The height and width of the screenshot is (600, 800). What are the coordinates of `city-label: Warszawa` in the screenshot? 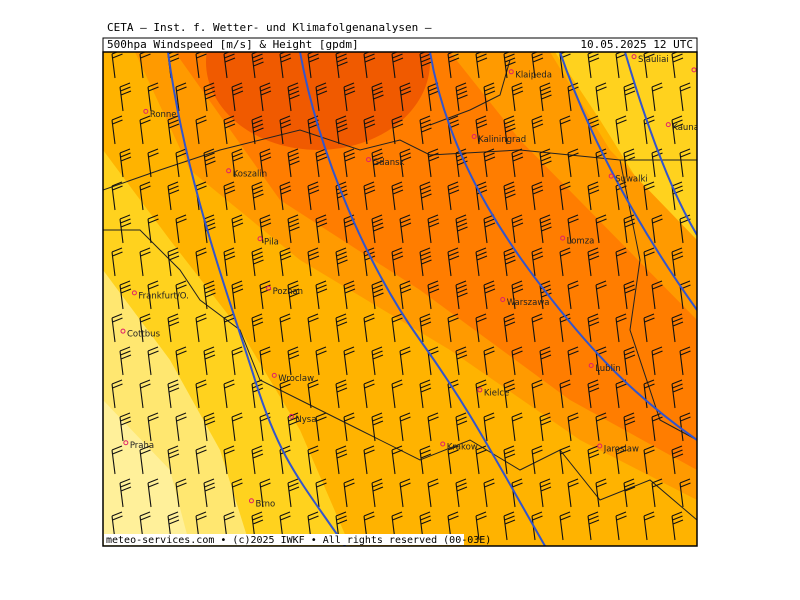 It's located at (528, 303).